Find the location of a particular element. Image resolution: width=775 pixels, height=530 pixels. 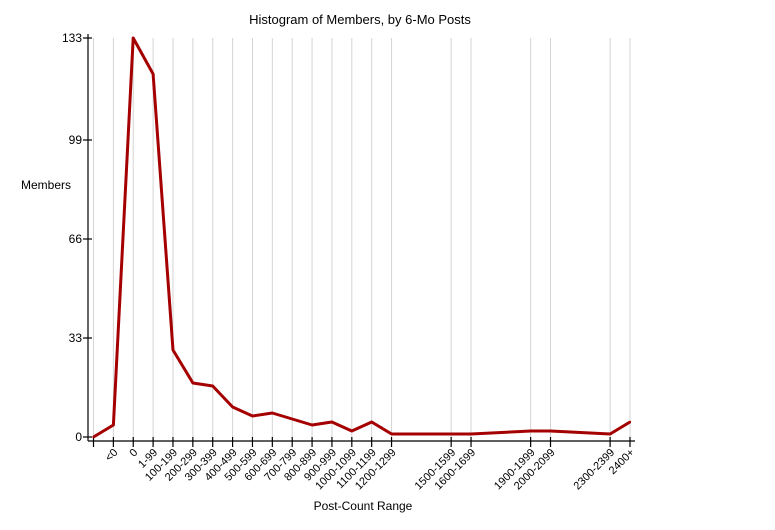

x-axis-label: Post-Count Range is located at coordinates (363, 506).